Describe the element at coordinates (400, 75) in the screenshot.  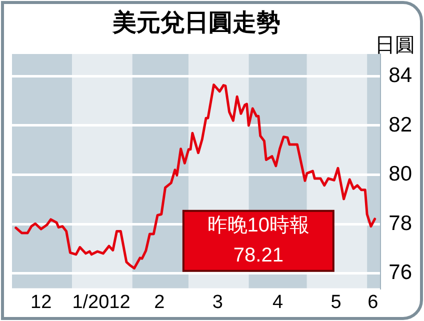
I see `y-tick-label: 84` at that location.